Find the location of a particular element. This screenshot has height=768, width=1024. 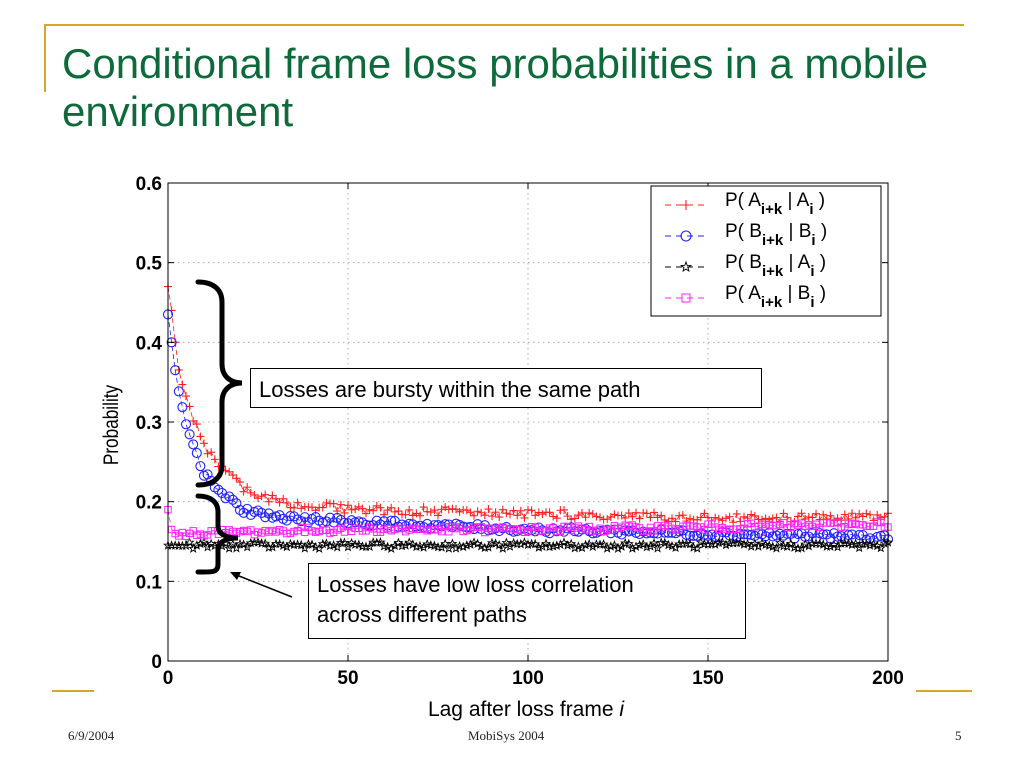

x-tick-label: 150 is located at coordinates (708, 678).